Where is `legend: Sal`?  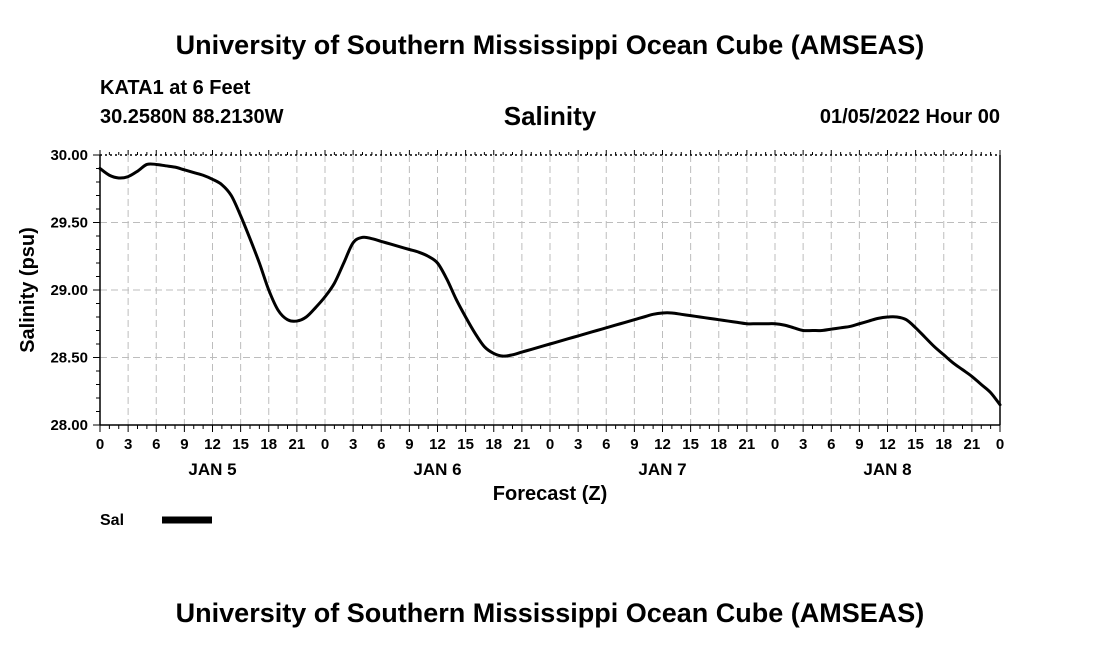
legend: Sal is located at coordinates (156, 520).